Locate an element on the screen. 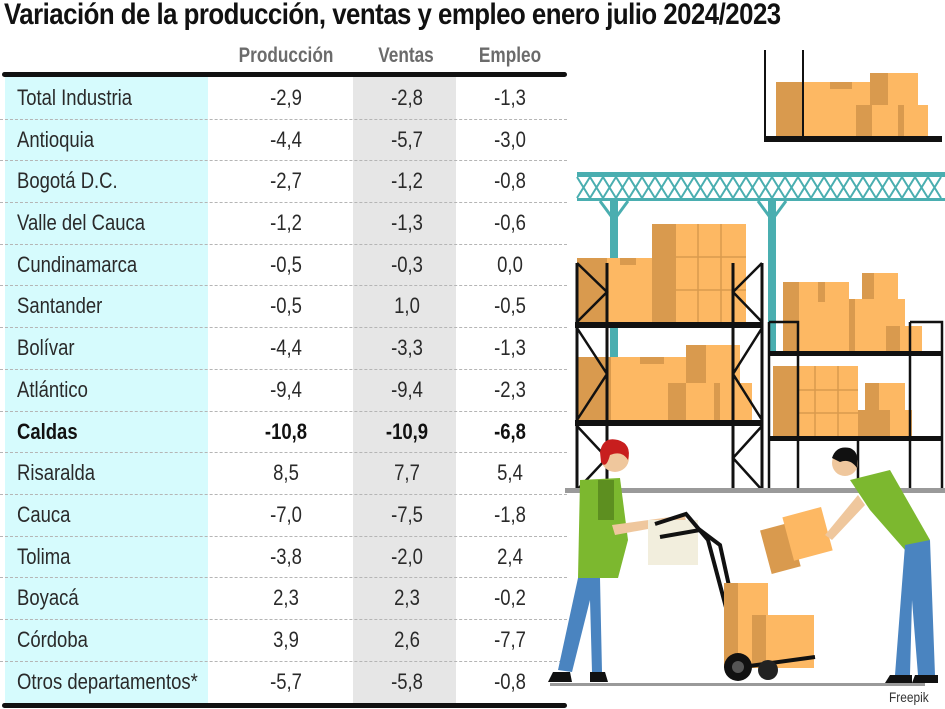  row-name: Total Industria is located at coordinates (75, 97).